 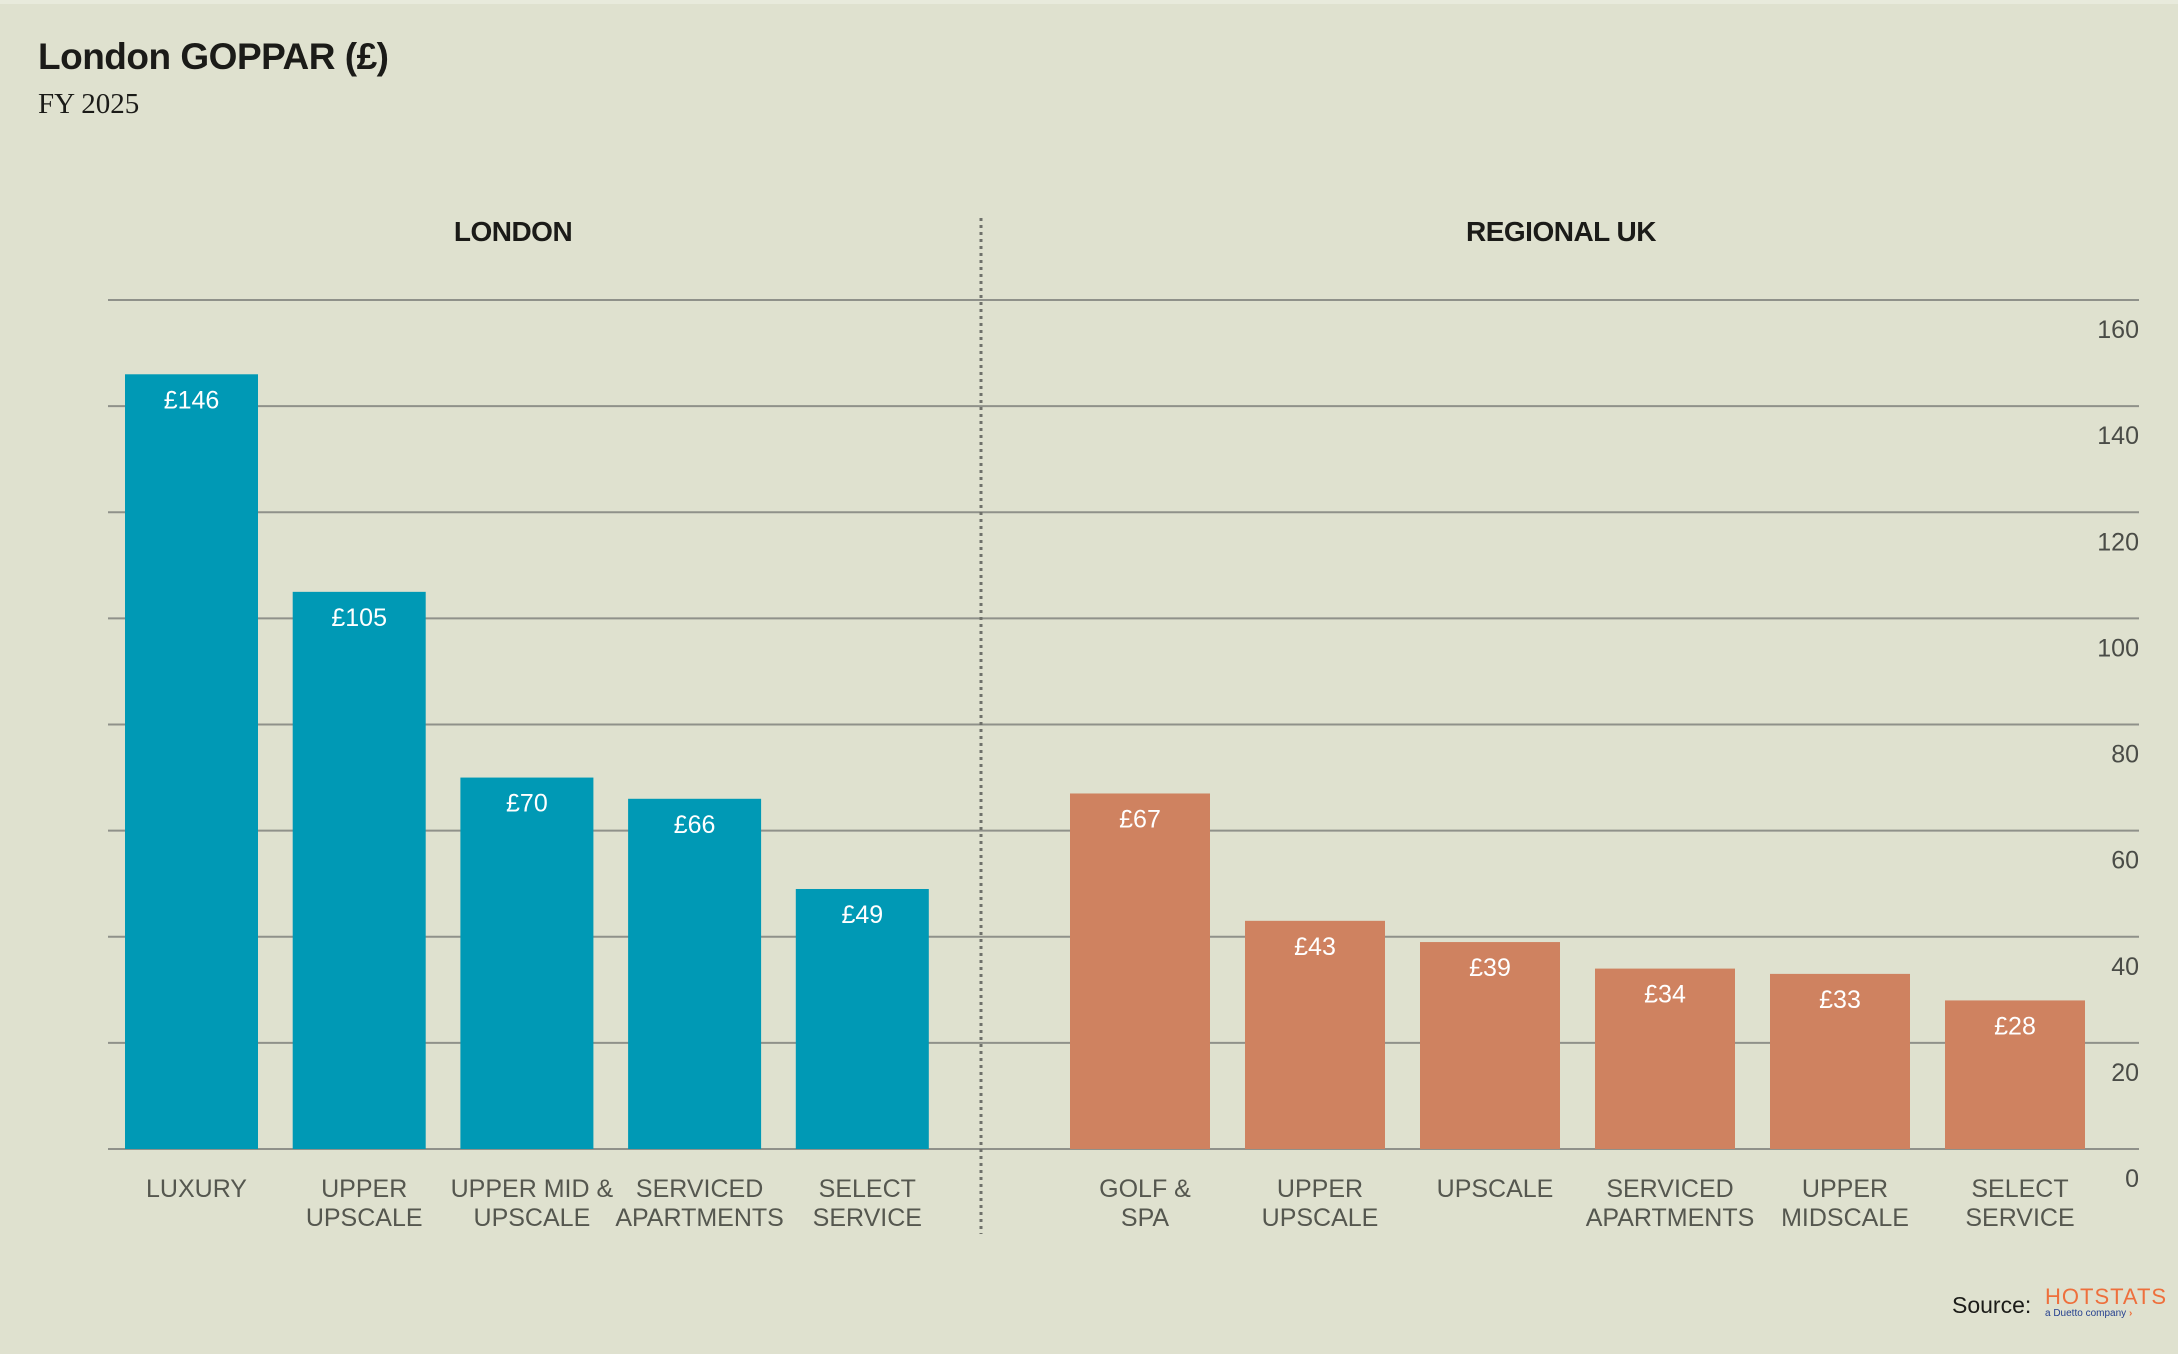 What do you see at coordinates (1140, 819) in the screenshot?
I see `bar-value-label: £67` at bounding box center [1140, 819].